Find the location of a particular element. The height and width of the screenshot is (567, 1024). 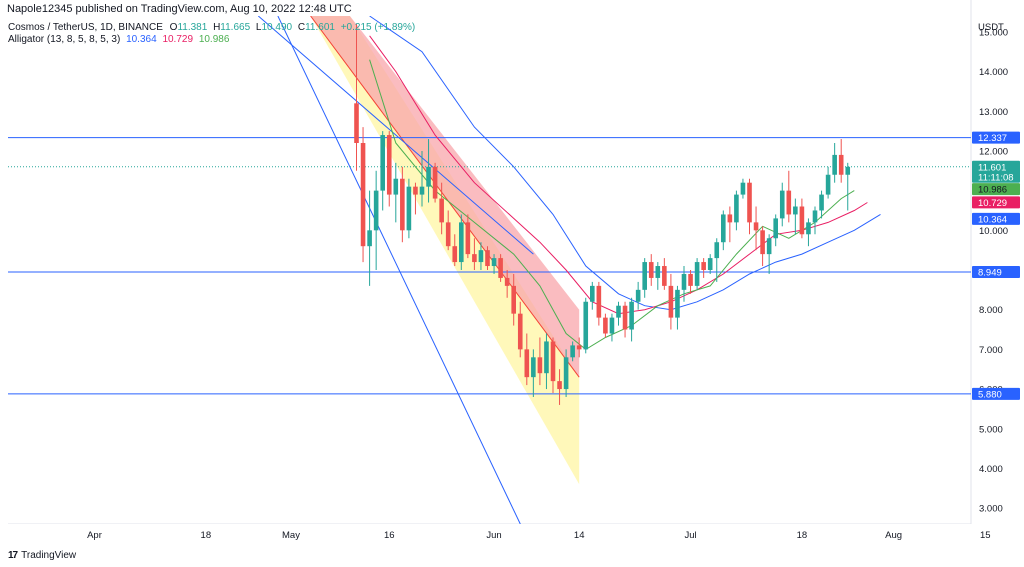

alligator-teeth-value: 10.729 is located at coordinates (178, 39).